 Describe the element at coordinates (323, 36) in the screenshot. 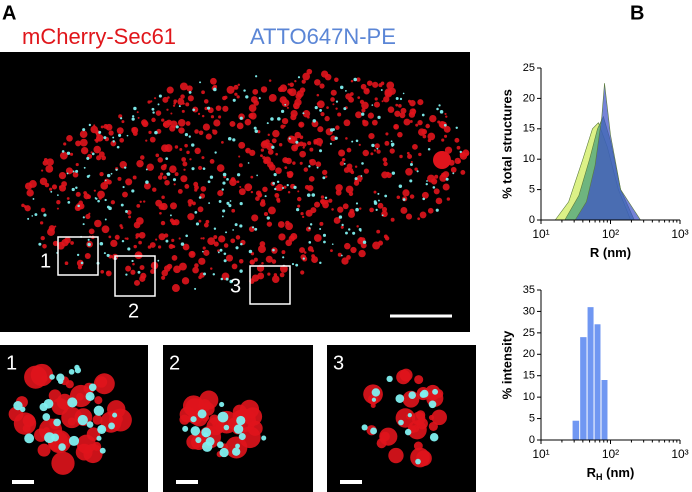

I see `channel-label: ATTO647N-PE` at that location.